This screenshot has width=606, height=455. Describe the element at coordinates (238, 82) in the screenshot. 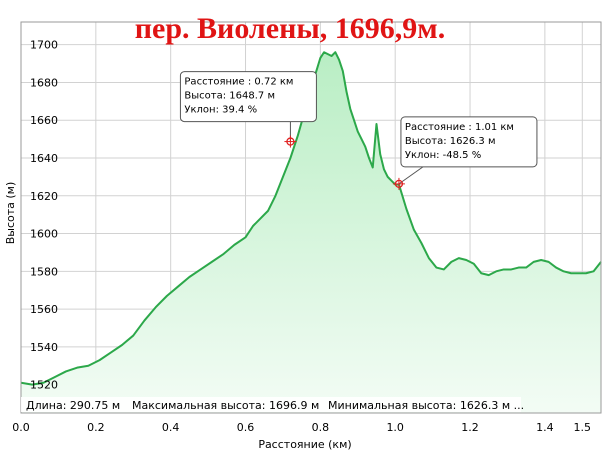

I see `callout-line: Расстояние : 0.72 км` at that location.